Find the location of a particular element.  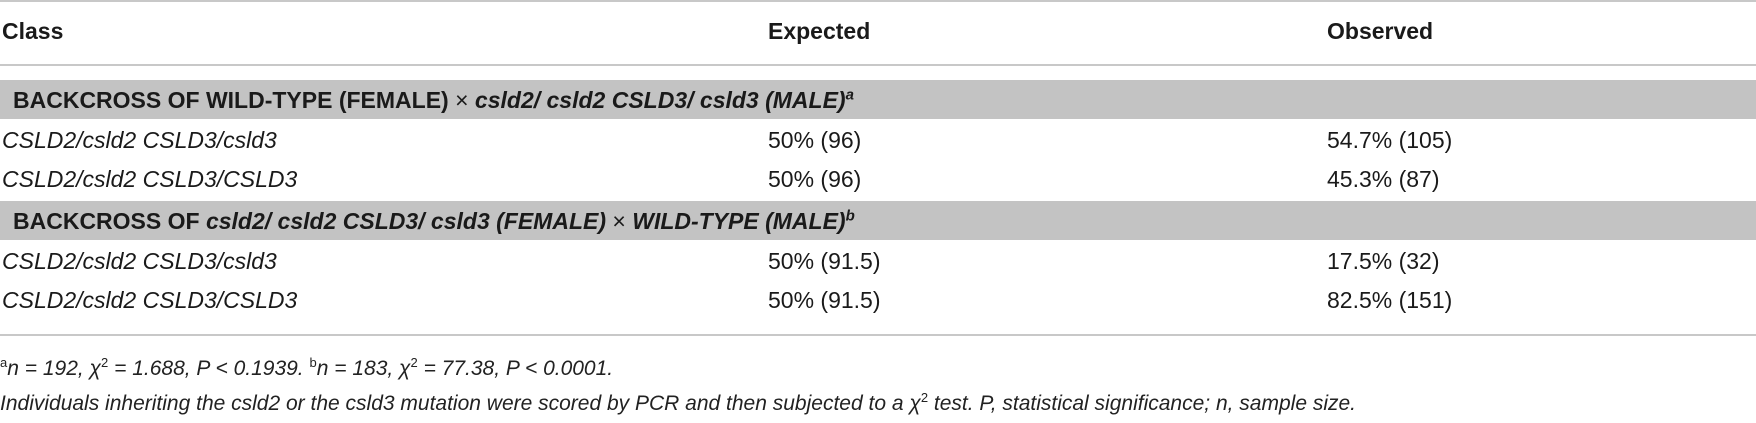

footnote-a-mark: a is located at coordinates (4, 362).